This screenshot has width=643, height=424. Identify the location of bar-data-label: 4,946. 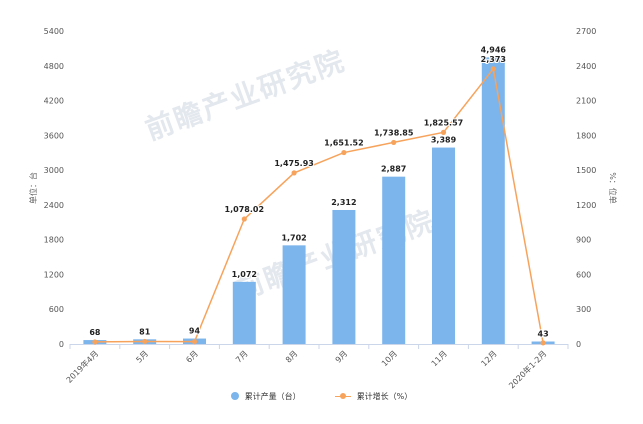
(494, 49).